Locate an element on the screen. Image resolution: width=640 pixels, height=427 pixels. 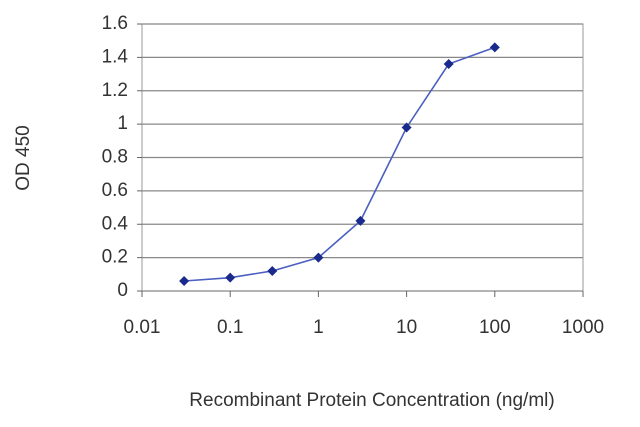
x-tick-label: 10 is located at coordinates (406, 327).